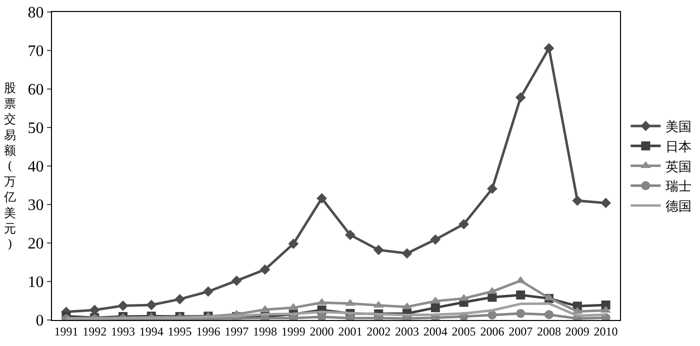 The width and height of the screenshot is (700, 346). I want to click on x-tick-label: 1996, so click(208, 331).